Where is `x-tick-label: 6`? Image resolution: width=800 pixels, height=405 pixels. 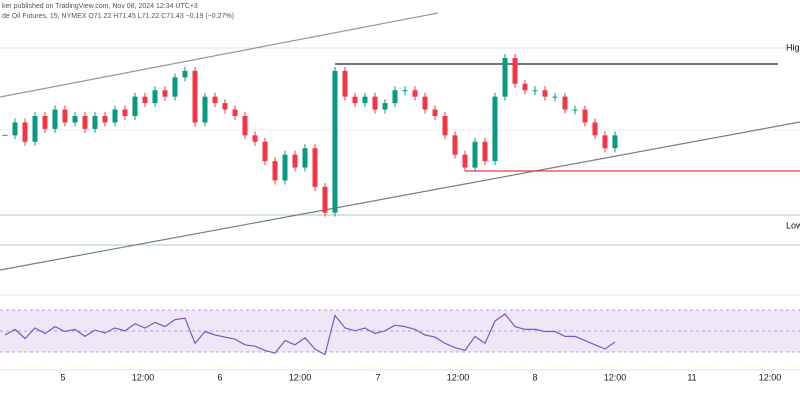
x-tick-label: 6 is located at coordinates (219, 377).